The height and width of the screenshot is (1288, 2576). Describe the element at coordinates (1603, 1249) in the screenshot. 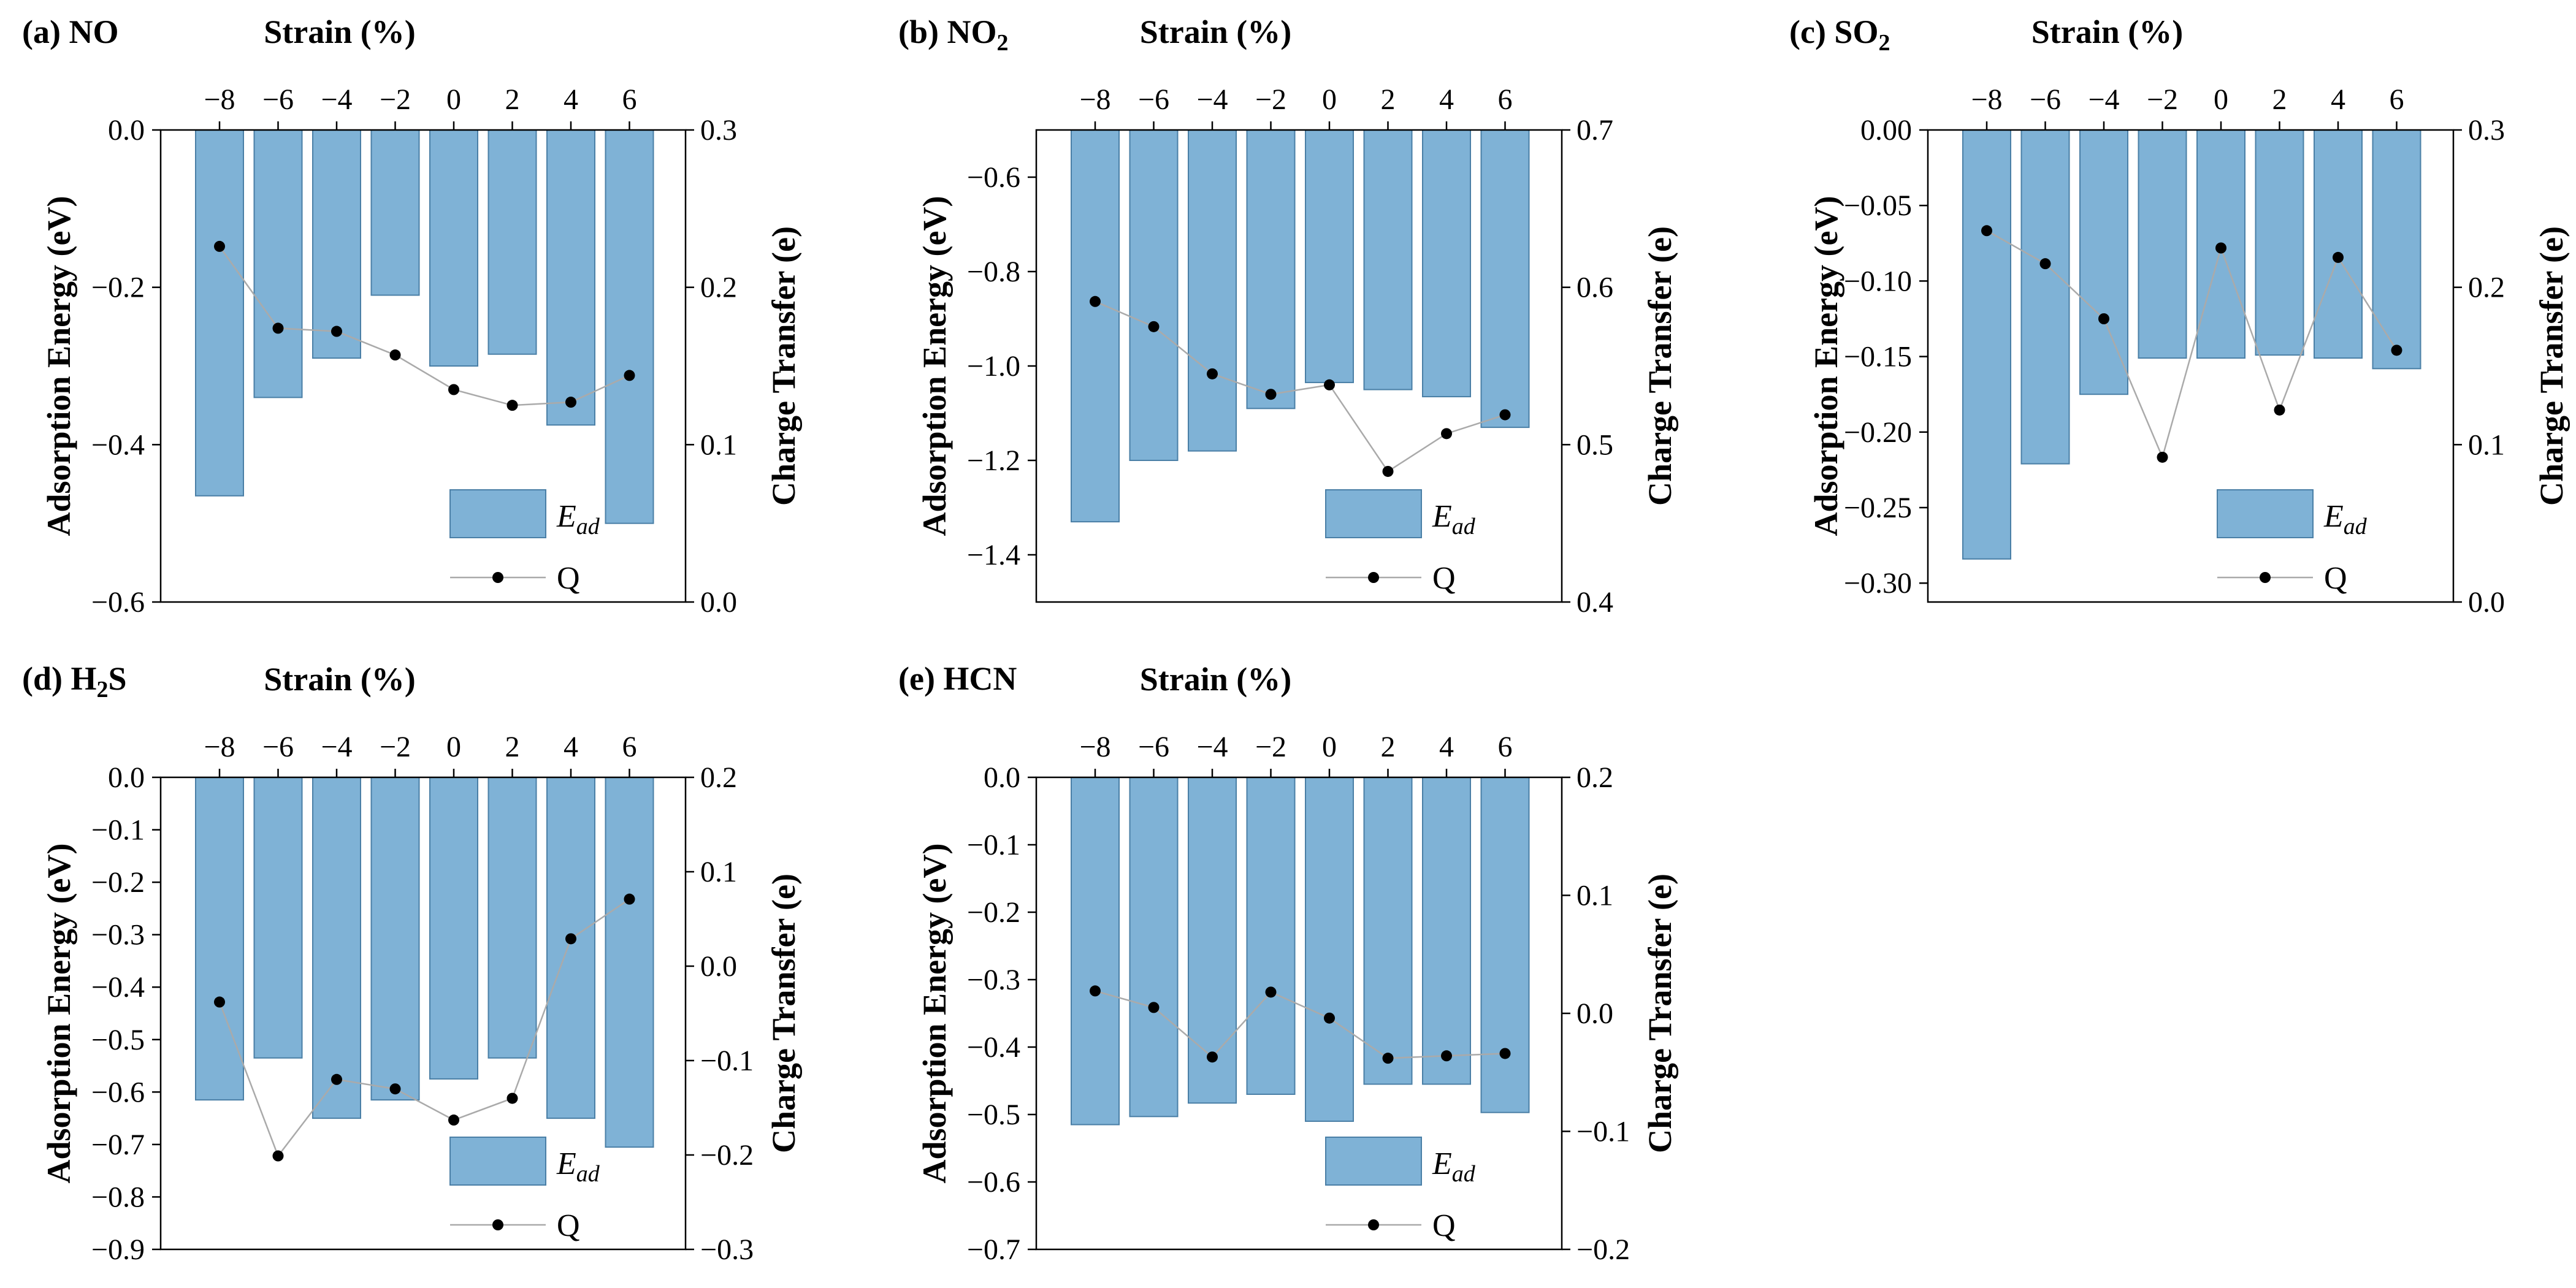

I see `y2-tick-label: −0.2` at that location.